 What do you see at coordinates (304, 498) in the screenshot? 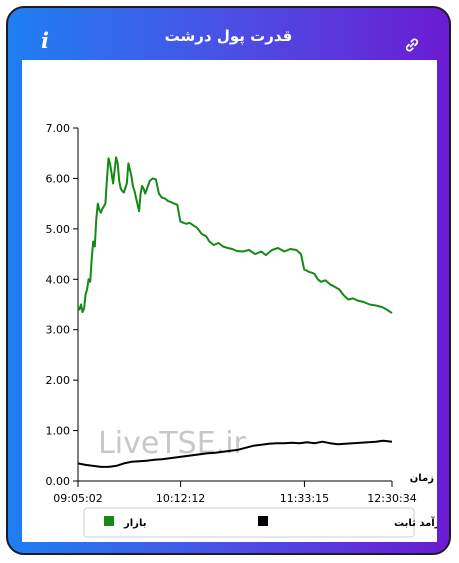
I see `x-tick-label: 11:33:15` at bounding box center [304, 498].